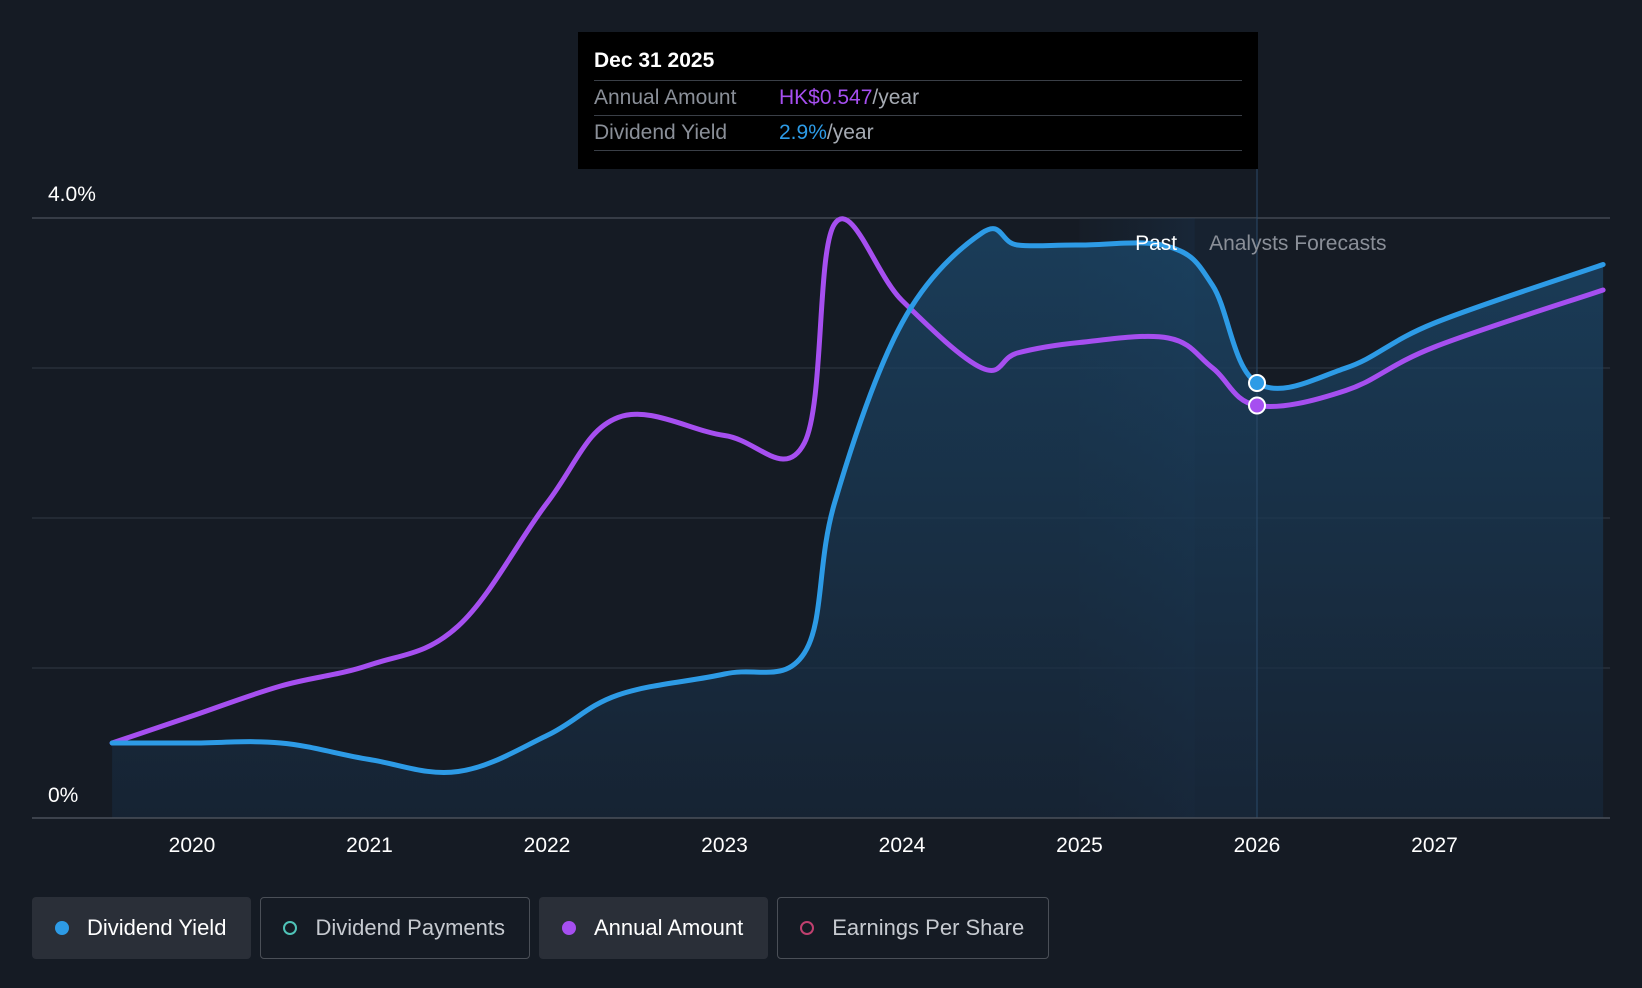  I want to click on x-tick-label: 2023, so click(724, 845).